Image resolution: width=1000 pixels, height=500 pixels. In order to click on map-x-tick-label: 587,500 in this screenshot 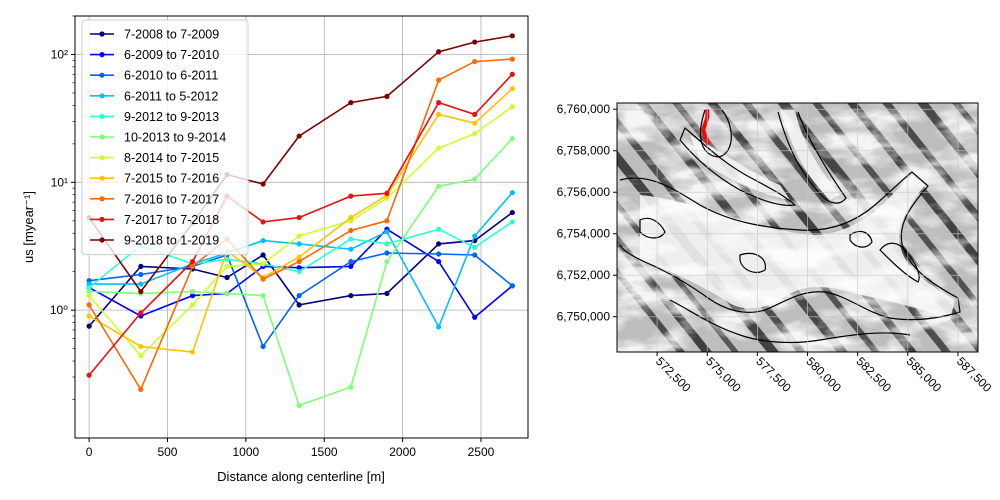, I will do `click(974, 374)`.